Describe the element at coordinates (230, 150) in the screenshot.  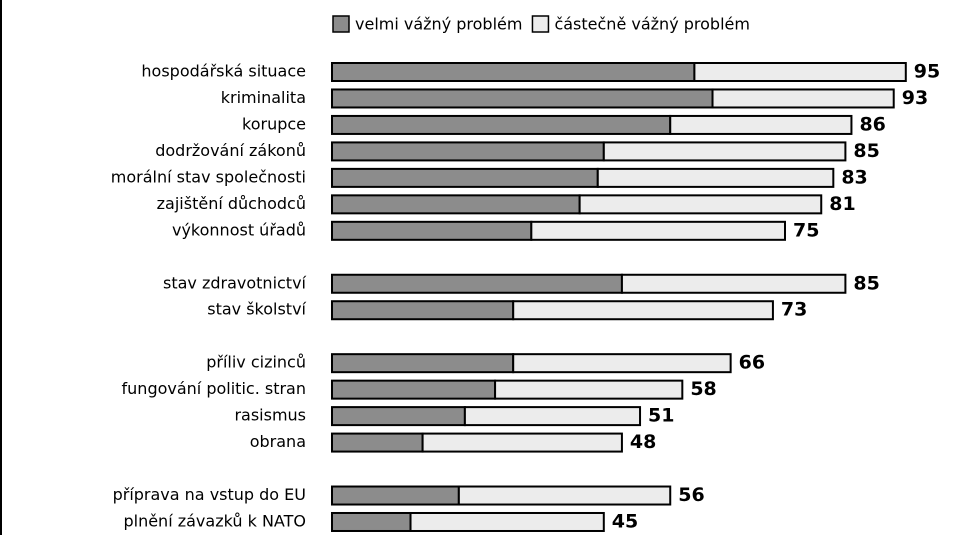
I see `y-tick-label: dodržování zákonů` at that location.